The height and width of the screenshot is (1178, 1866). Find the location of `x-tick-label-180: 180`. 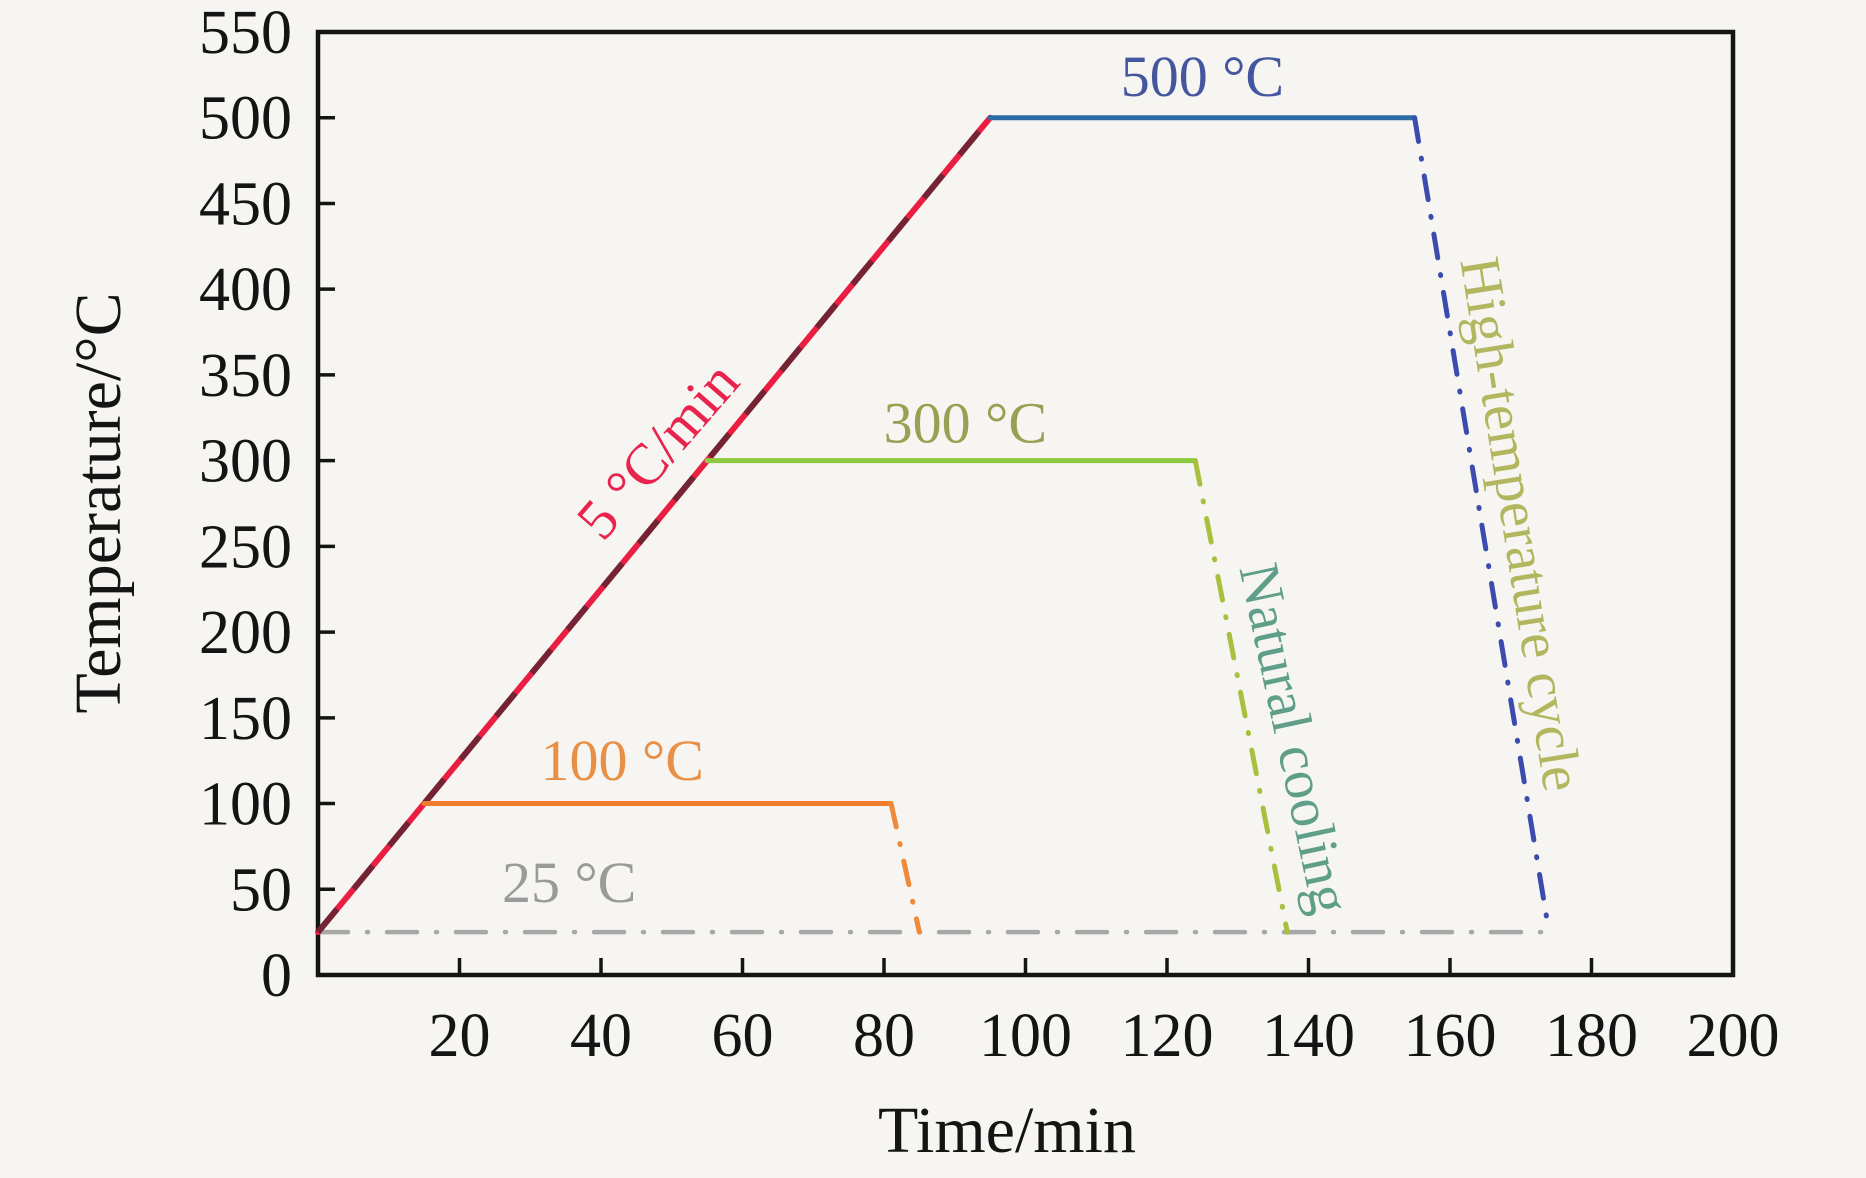

x-tick-label-180: 180 is located at coordinates (1591, 1036).